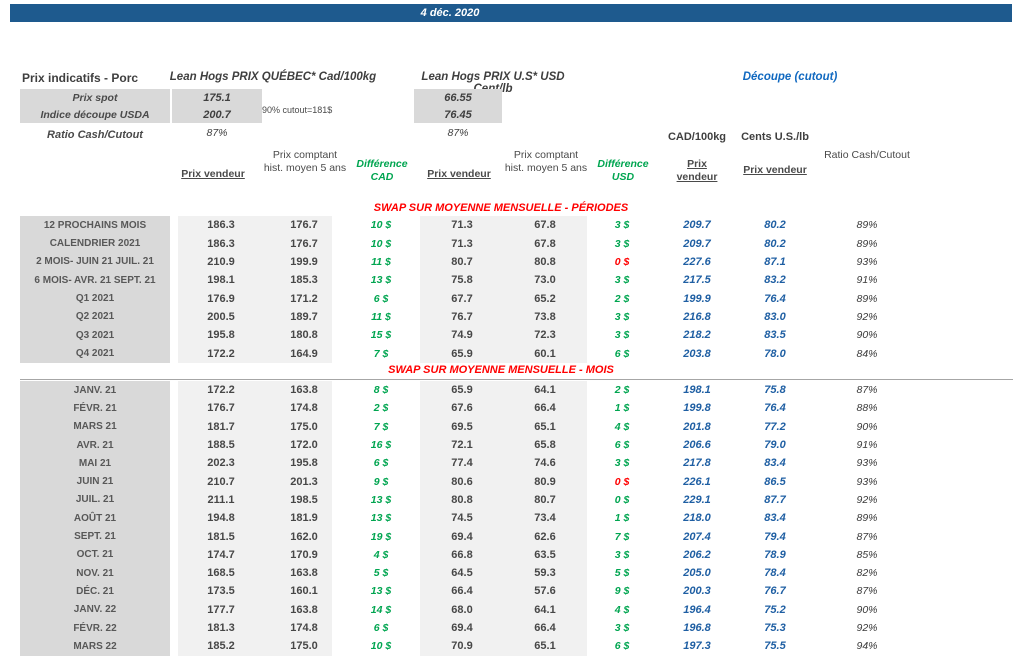 The width and height of the screenshot is (1024, 658). Describe the element at coordinates (381, 481) in the screenshot. I see `cell-diff-cad: 9 $` at that location.